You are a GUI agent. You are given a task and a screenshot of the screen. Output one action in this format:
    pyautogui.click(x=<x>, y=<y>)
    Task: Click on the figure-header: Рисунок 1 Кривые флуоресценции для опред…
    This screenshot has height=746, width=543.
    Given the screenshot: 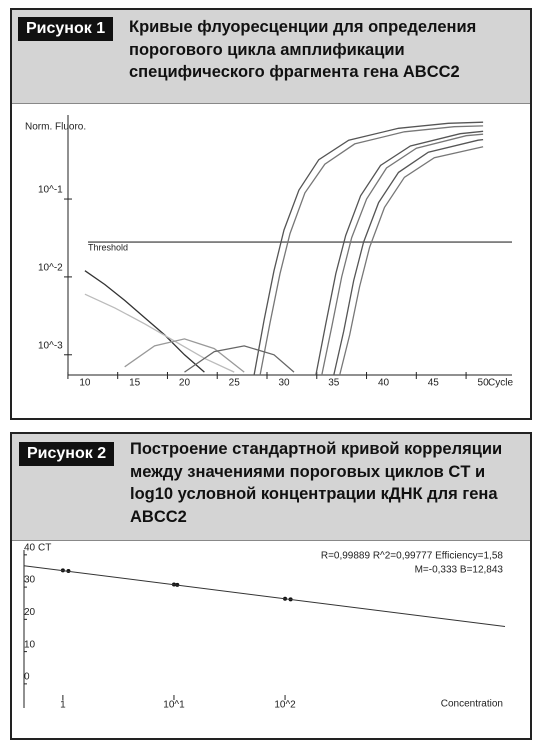 What is the action you would take?
    pyautogui.click(x=271, y=57)
    